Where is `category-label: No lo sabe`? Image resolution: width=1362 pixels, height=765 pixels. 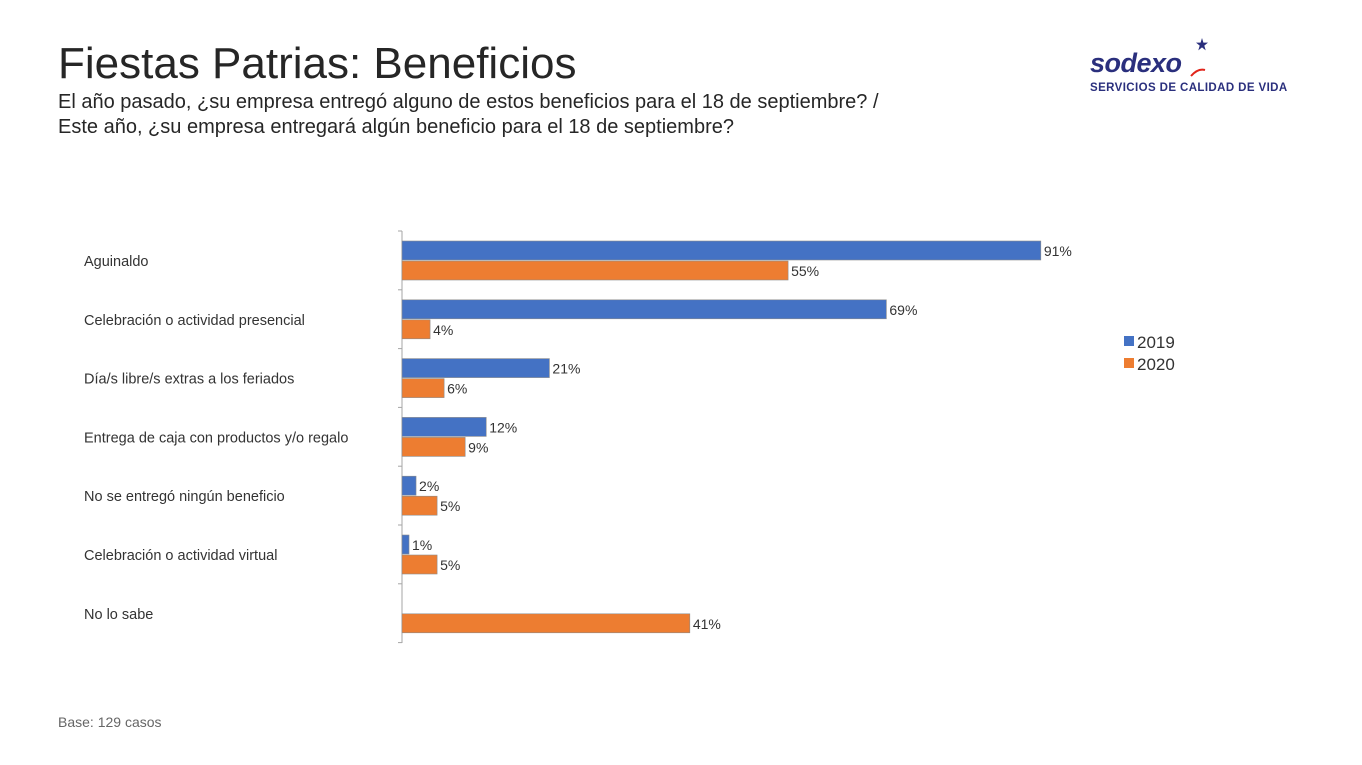 category-label: No lo sabe is located at coordinates (118, 615).